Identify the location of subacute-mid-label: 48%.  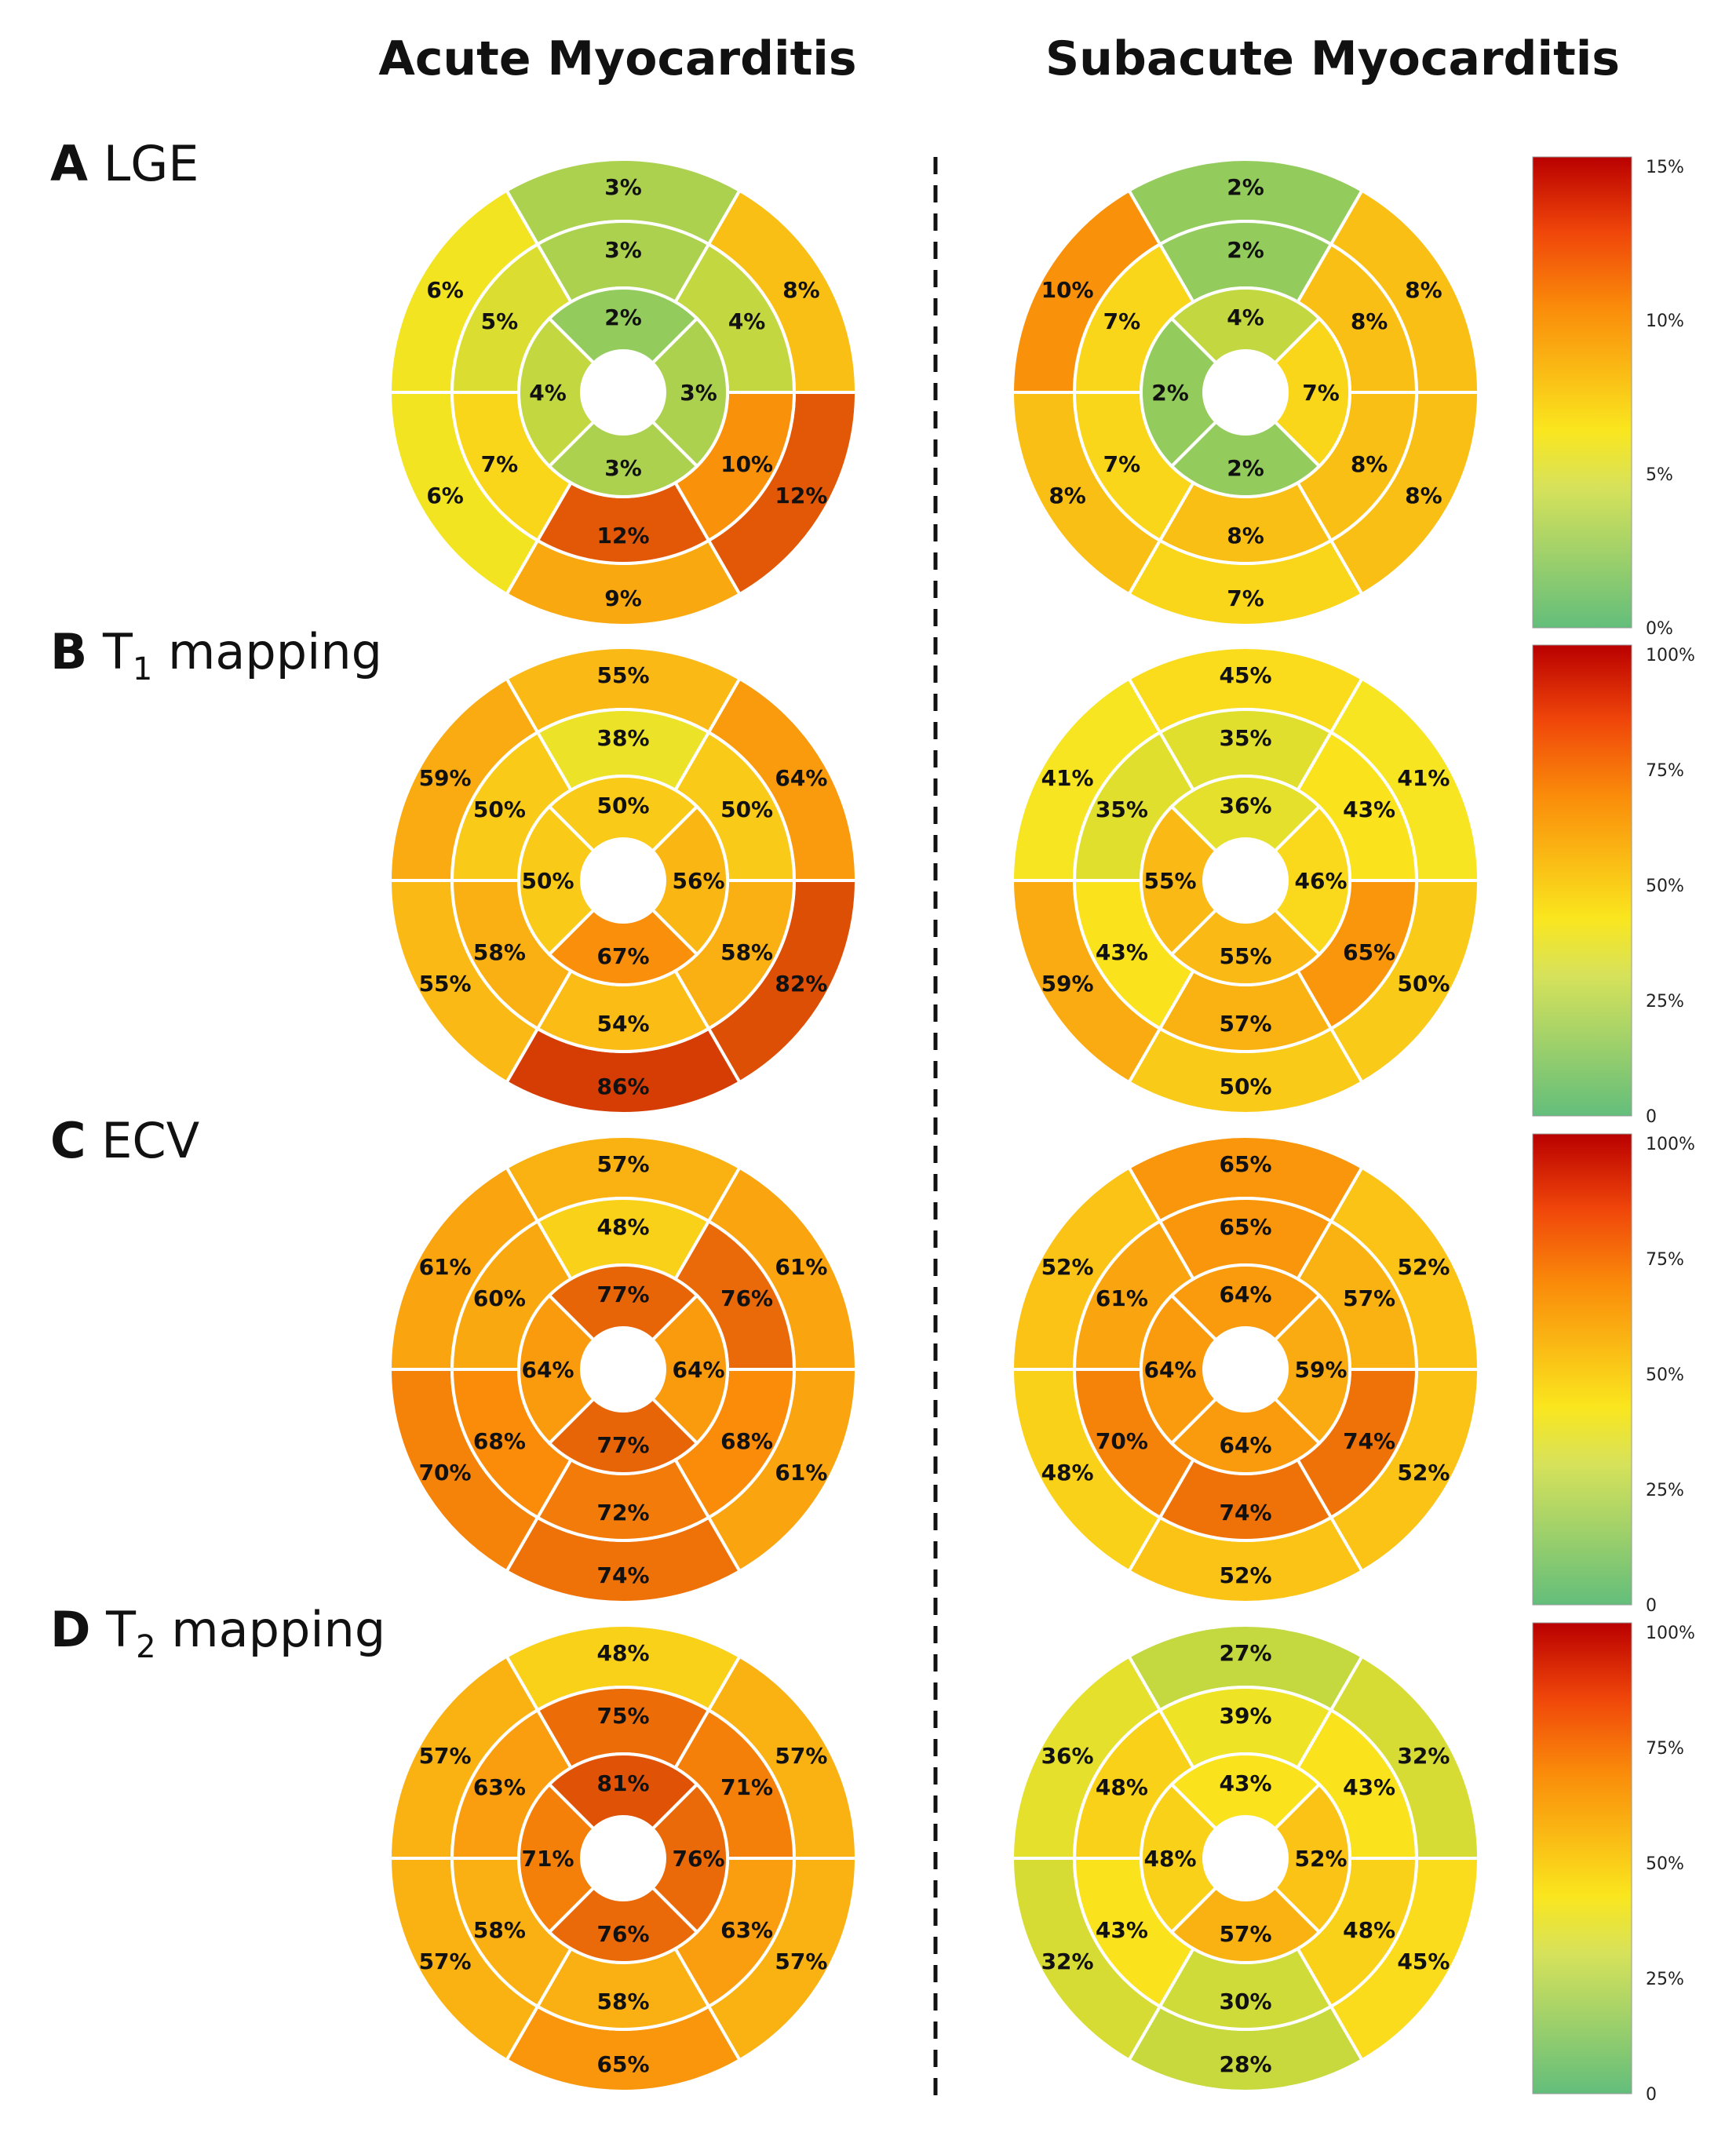
(1122, 1787).